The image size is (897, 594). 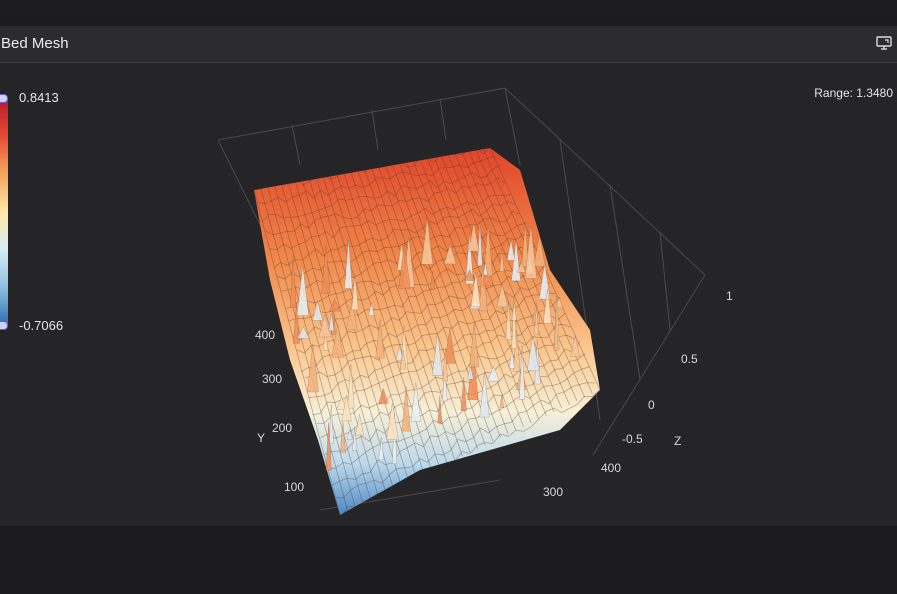 What do you see at coordinates (553, 492) in the screenshot?
I see `x-tick-label: 300` at bounding box center [553, 492].